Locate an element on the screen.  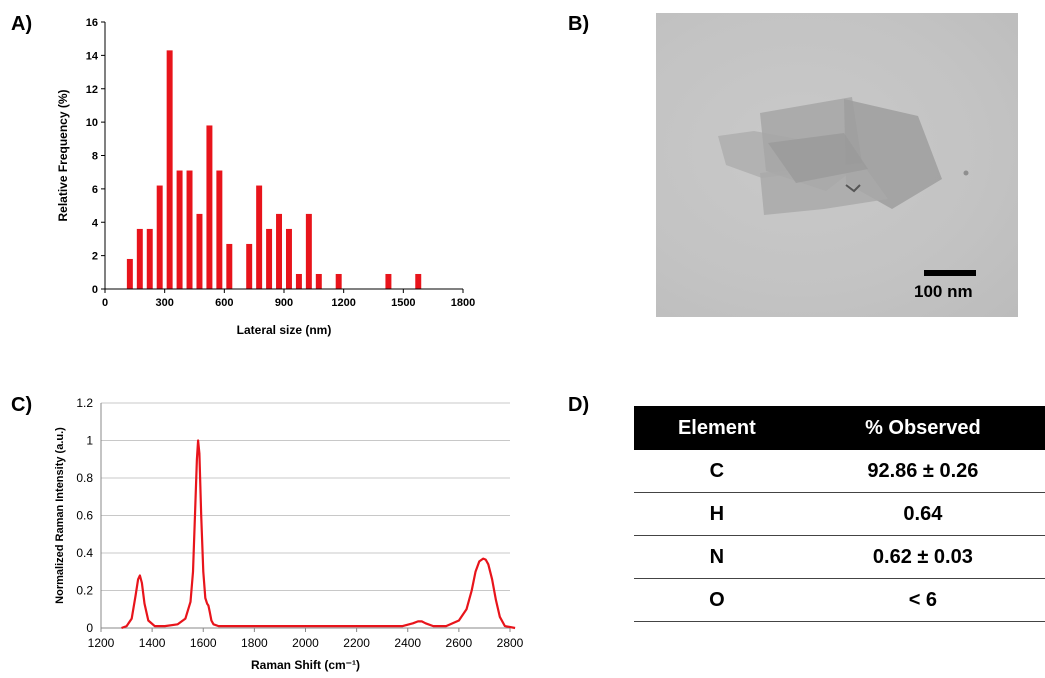
element-cell: O is located at coordinates (717, 600).